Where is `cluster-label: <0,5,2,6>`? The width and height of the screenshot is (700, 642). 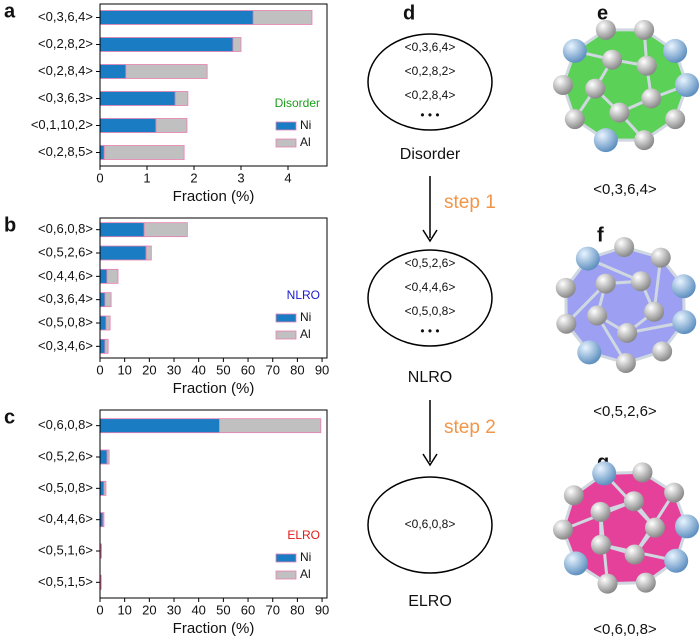
cluster-label: <0,5,2,6> is located at coordinates (625, 411).